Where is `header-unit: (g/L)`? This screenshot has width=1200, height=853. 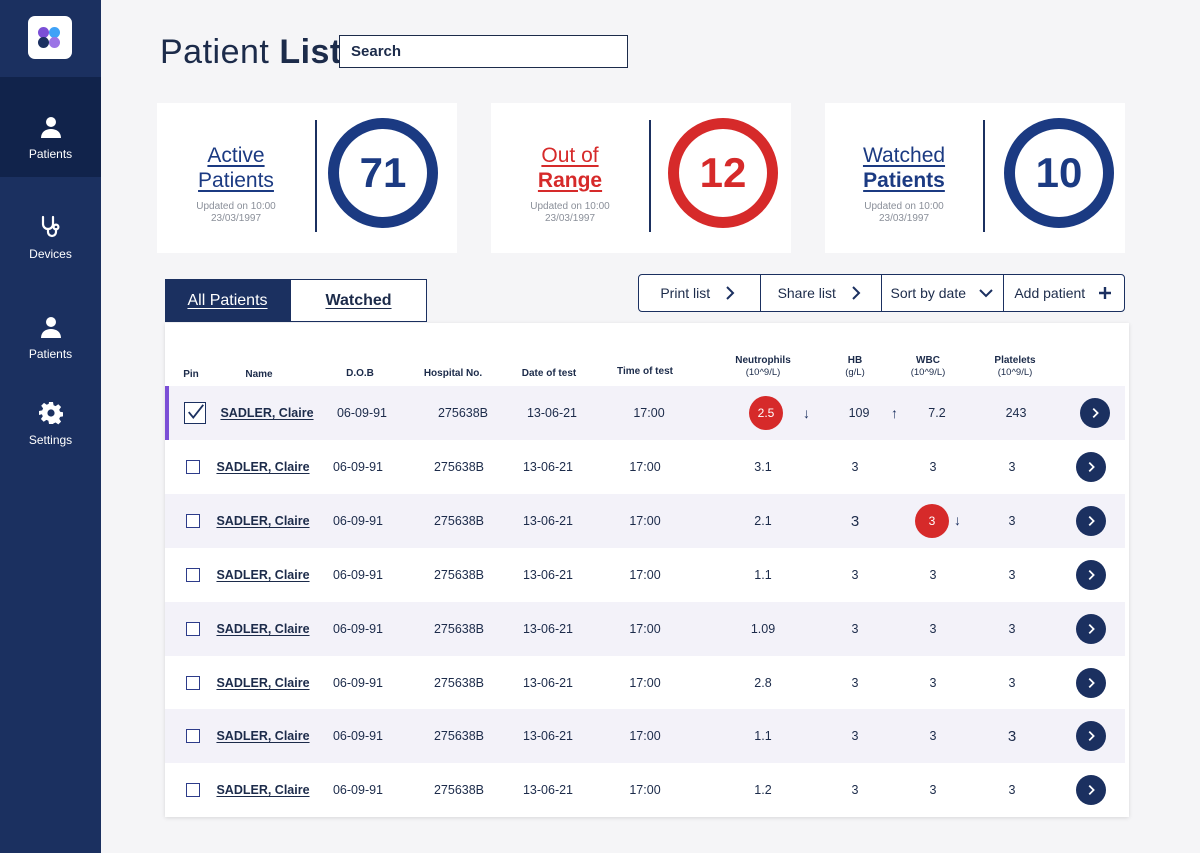
header-unit: (g/L) is located at coordinates (855, 372).